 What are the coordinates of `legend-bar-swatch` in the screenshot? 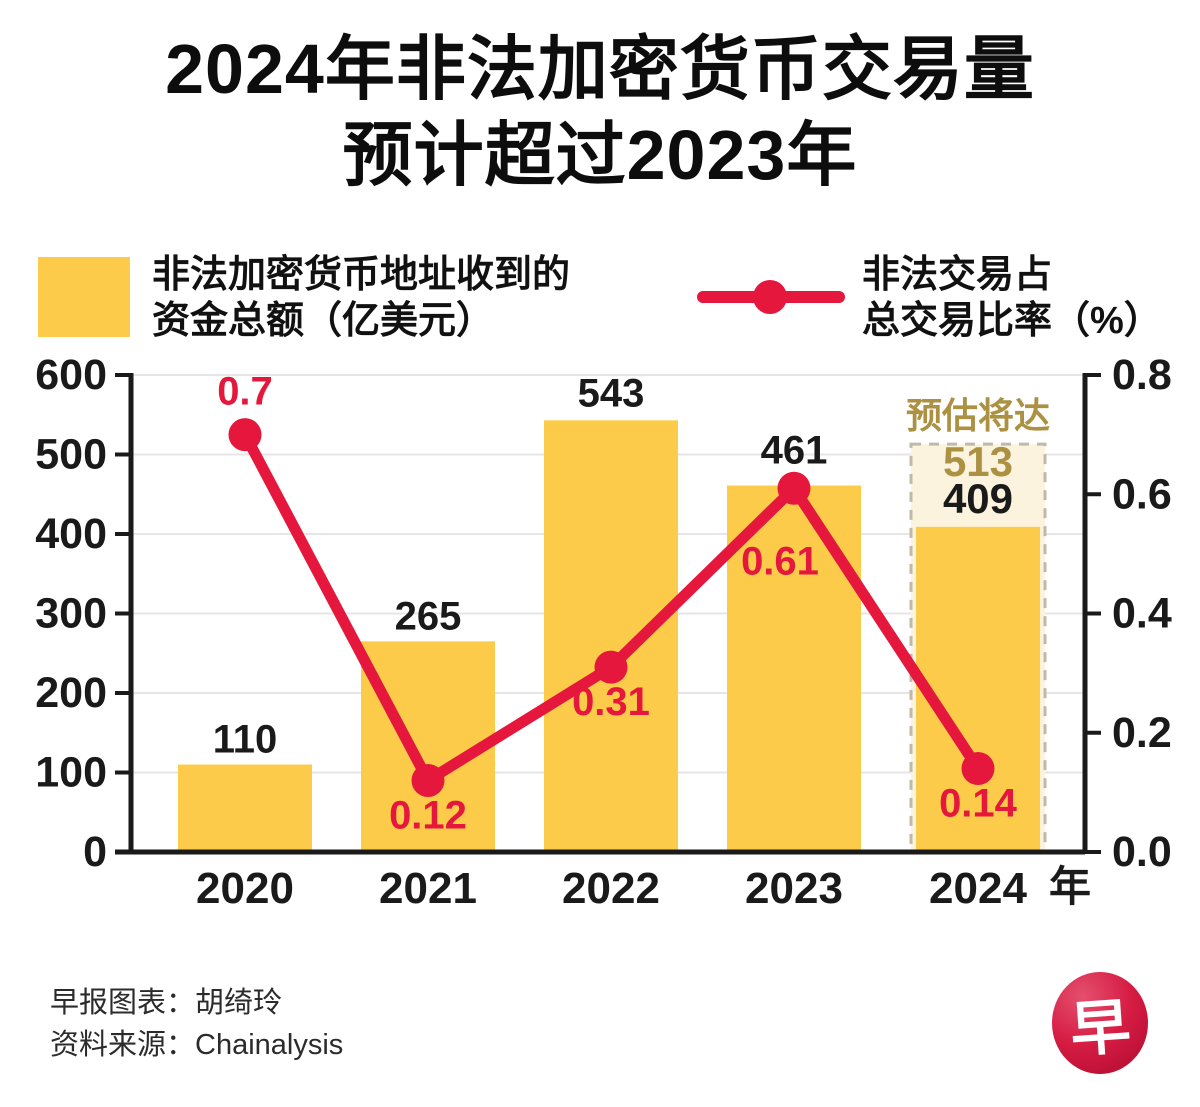 It's located at (84, 297).